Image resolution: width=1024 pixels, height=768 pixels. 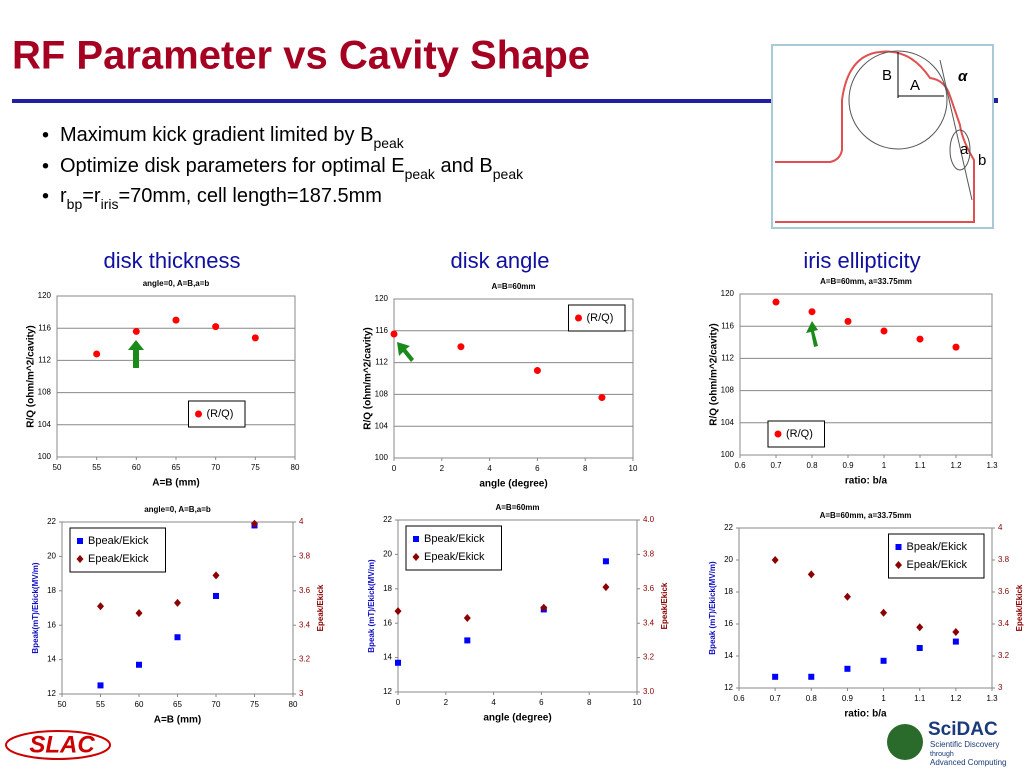 I want to click on y2-tick-label: 3.8, so click(x=649, y=554).